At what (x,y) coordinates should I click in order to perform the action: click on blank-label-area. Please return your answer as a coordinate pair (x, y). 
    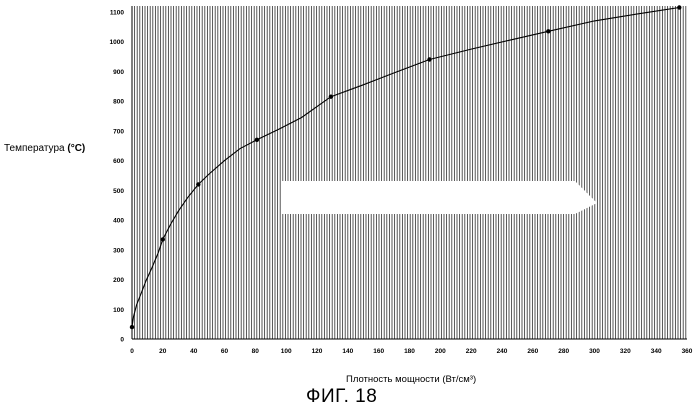
    Looking at the image, I should click on (439, 197).